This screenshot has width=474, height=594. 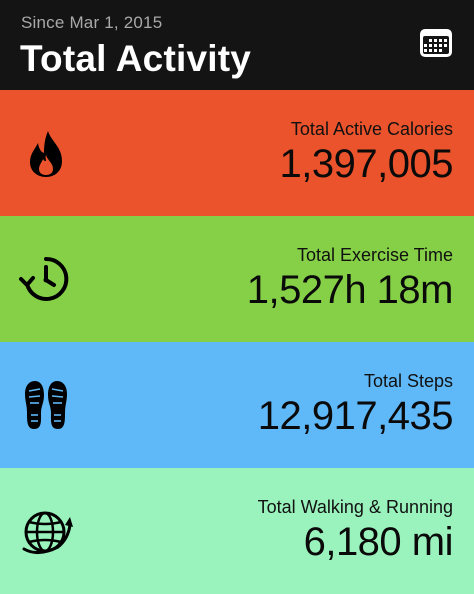 I want to click on calendar-button, so click(x=436, y=43).